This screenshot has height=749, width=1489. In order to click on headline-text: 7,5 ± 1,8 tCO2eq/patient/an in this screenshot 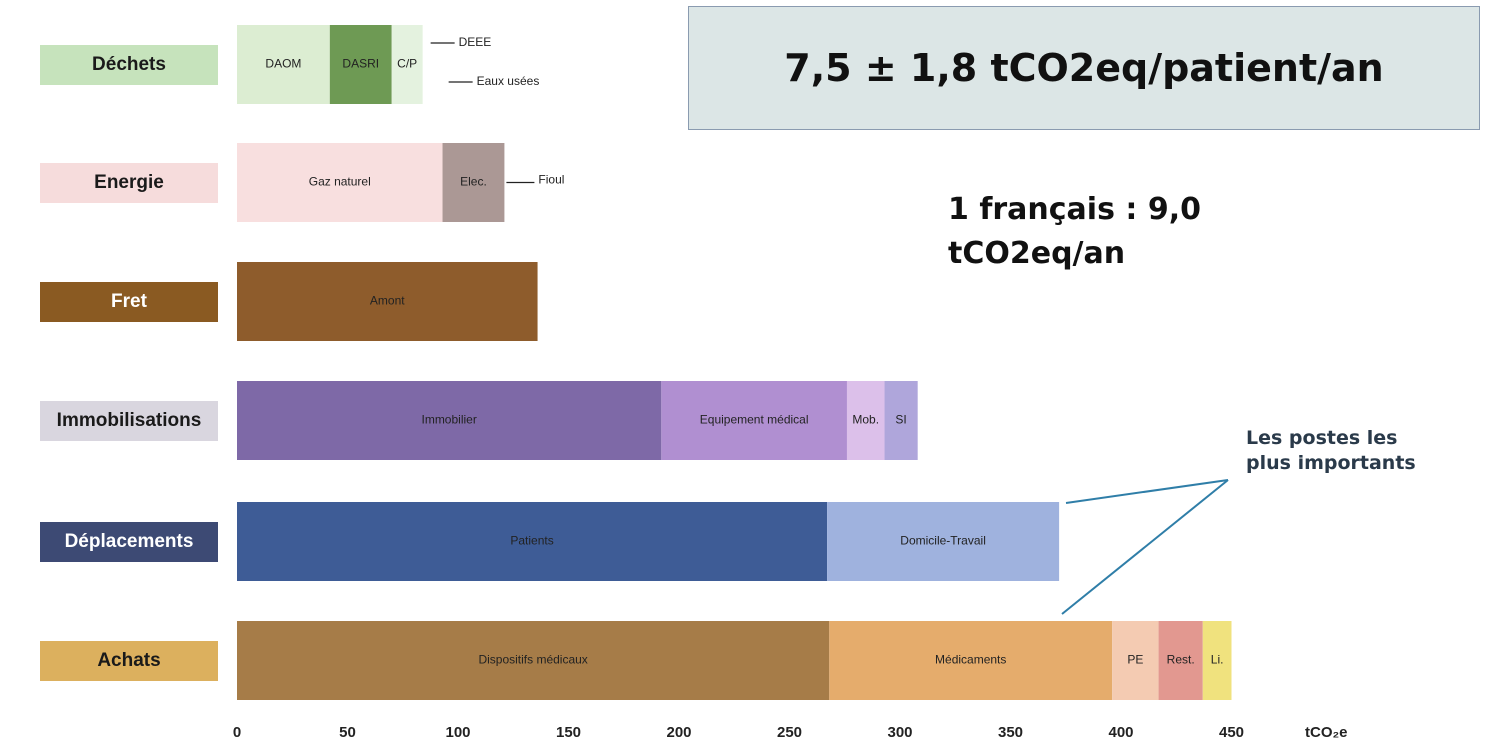, I will do `click(1084, 68)`.